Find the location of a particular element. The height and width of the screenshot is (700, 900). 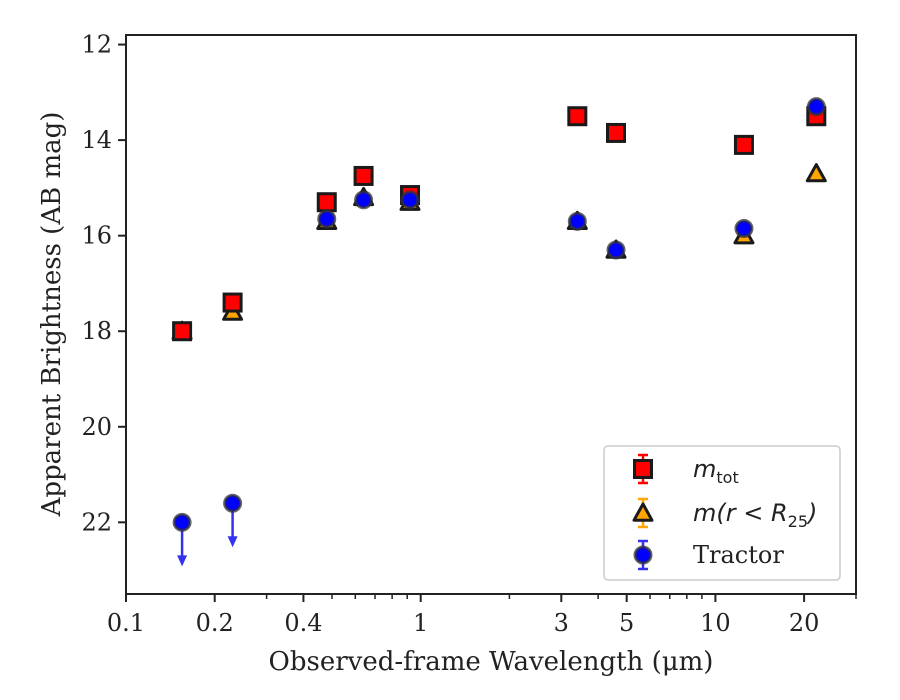

legend-label-mtot: mtot is located at coordinates (716, 471).